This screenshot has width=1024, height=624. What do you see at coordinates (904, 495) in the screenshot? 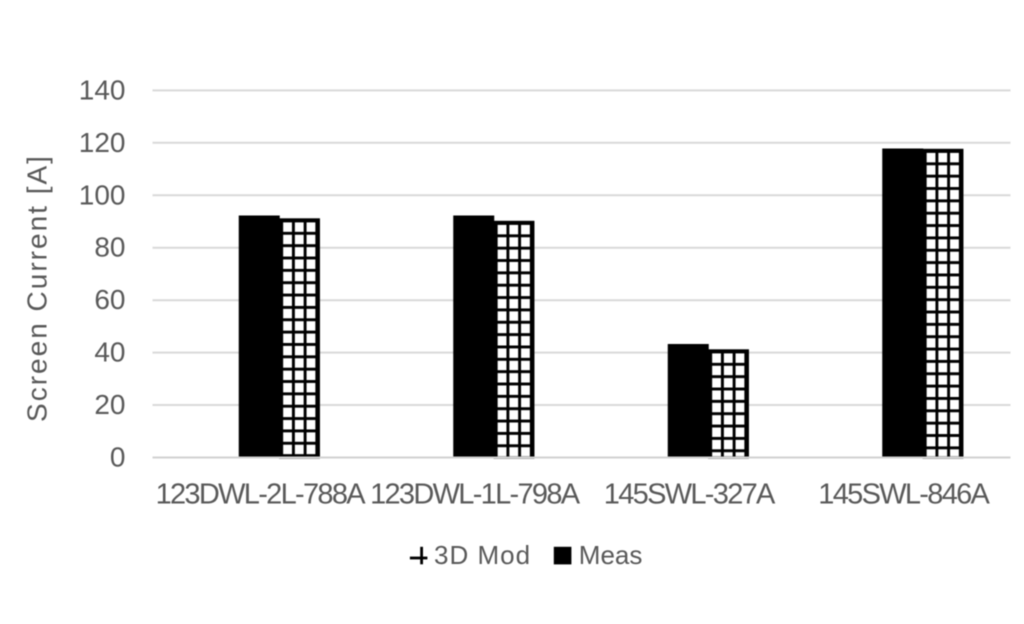
I see `svg-text: 145SWL-846A` at bounding box center [904, 495].